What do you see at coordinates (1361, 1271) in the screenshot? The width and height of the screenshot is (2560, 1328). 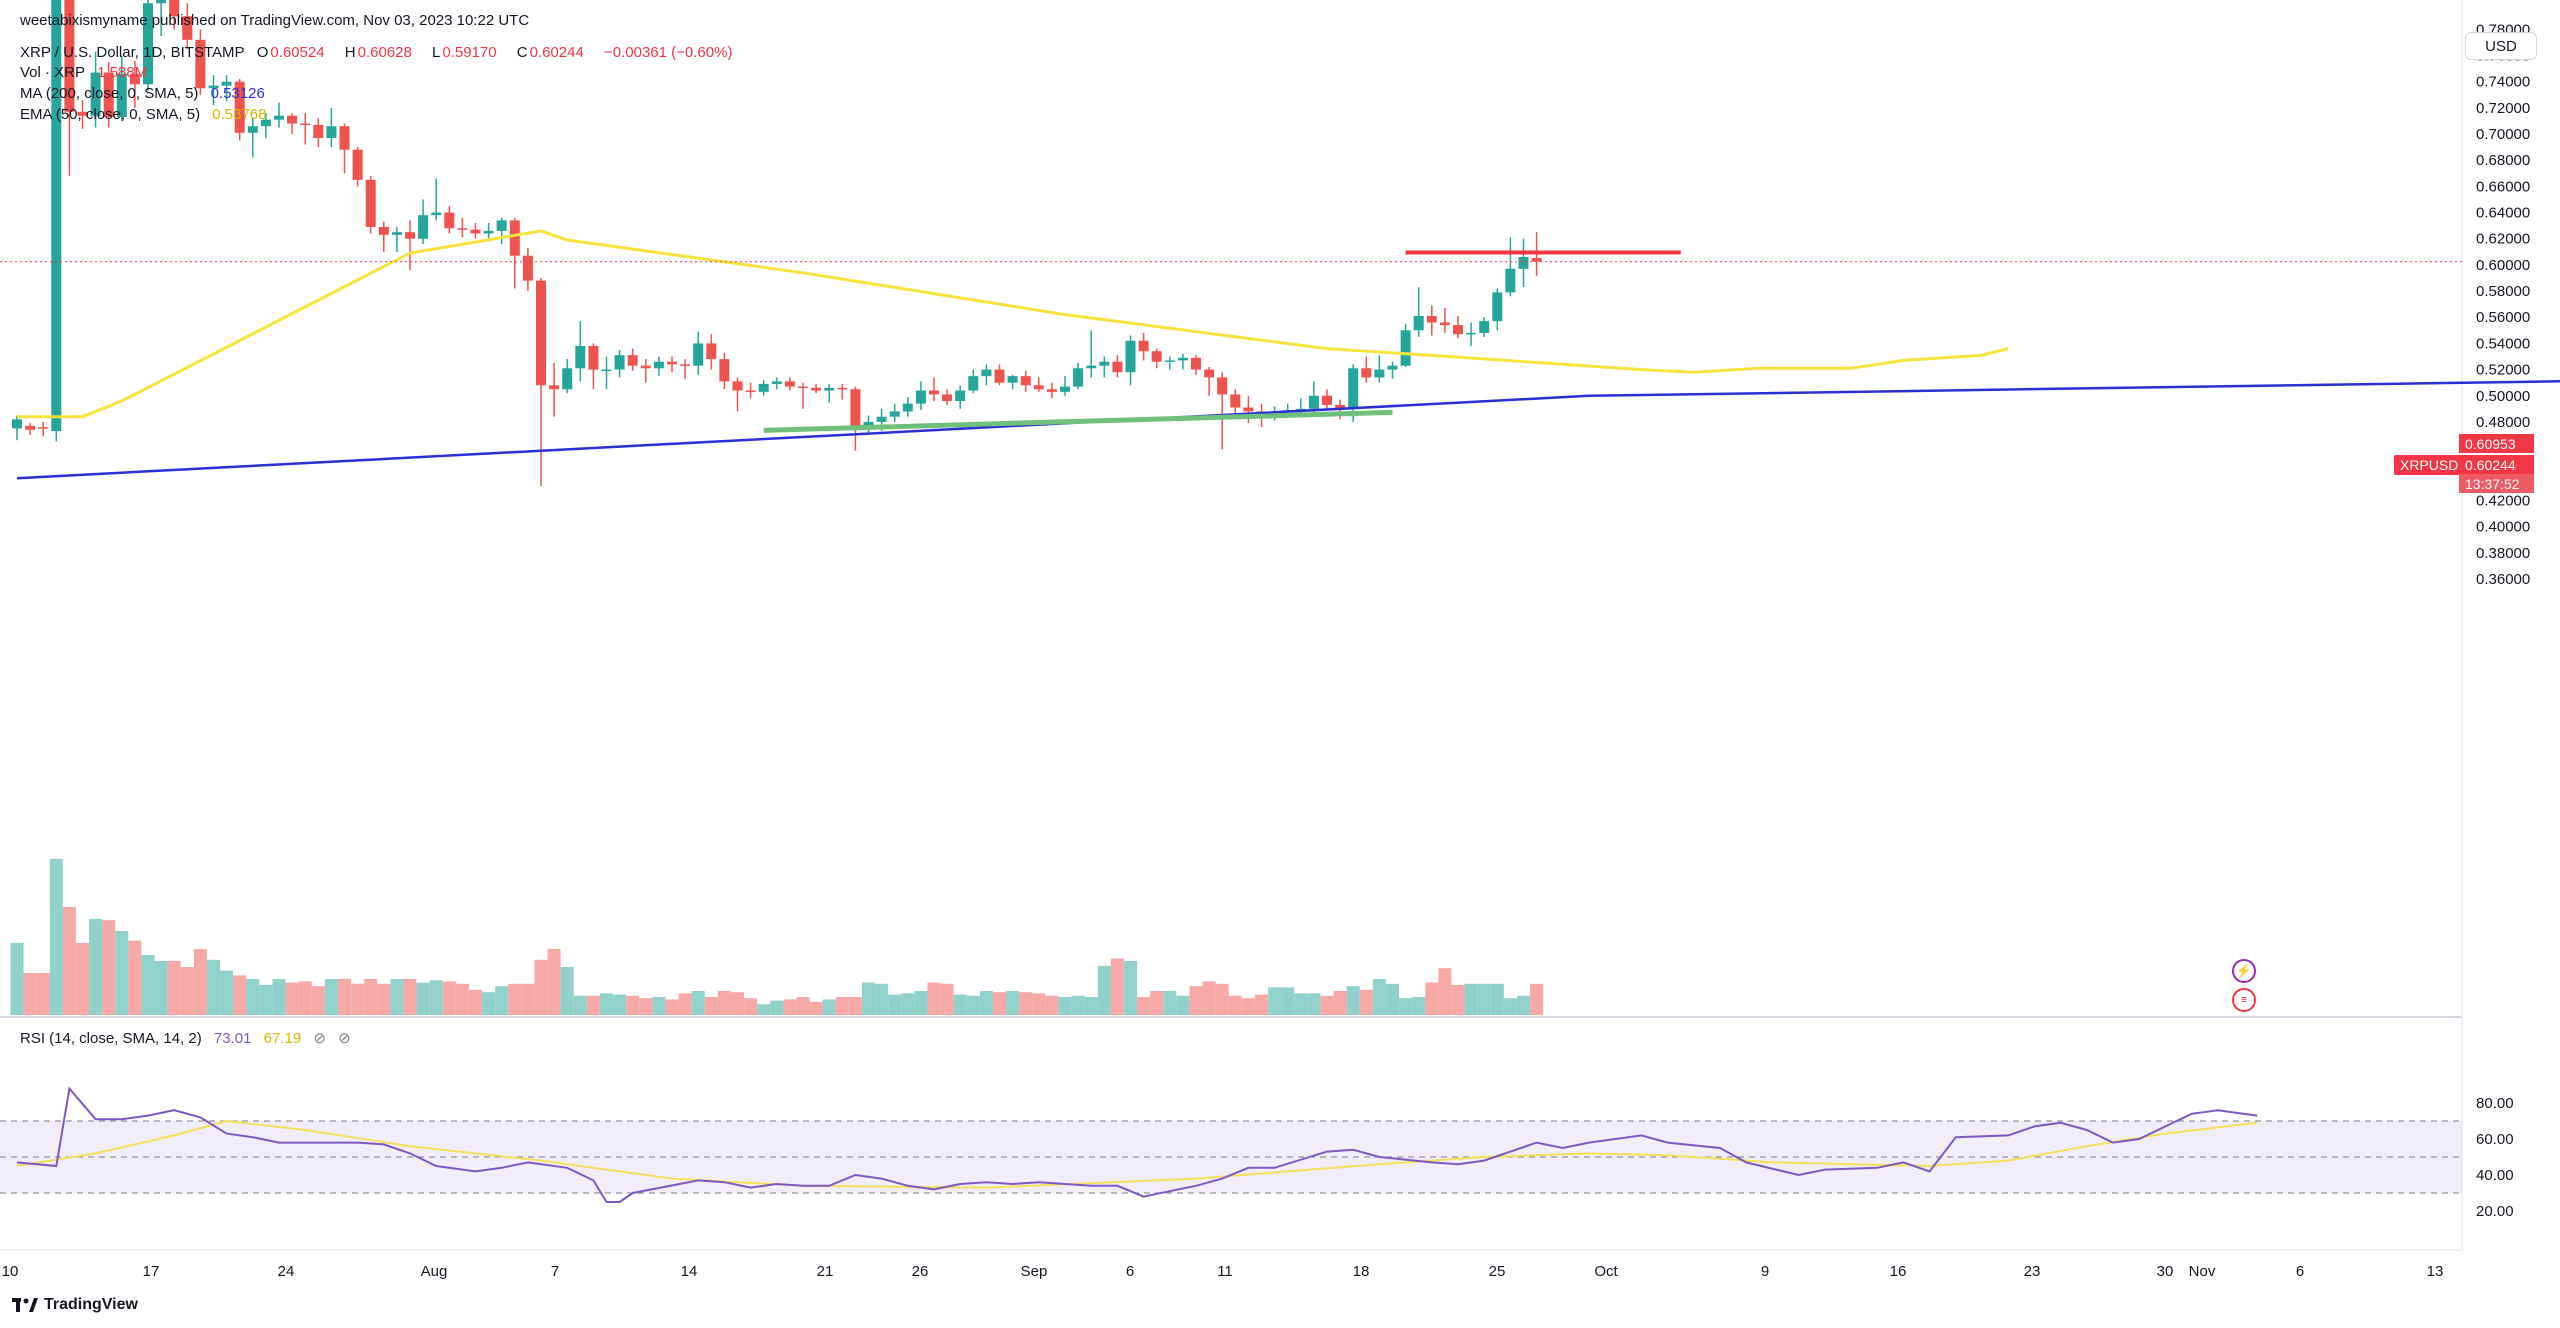 I see `date-tick-label: 18` at bounding box center [1361, 1271].